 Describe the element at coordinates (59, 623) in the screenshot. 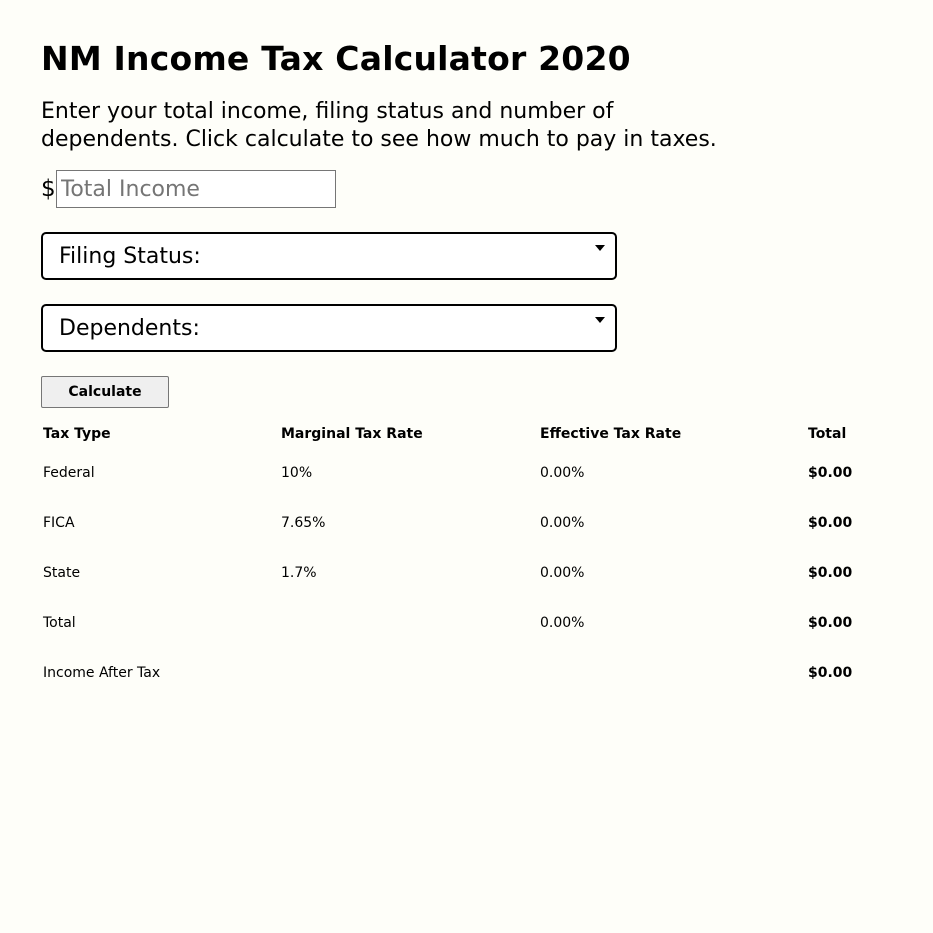

I see `tax-type-cell: Total` at that location.